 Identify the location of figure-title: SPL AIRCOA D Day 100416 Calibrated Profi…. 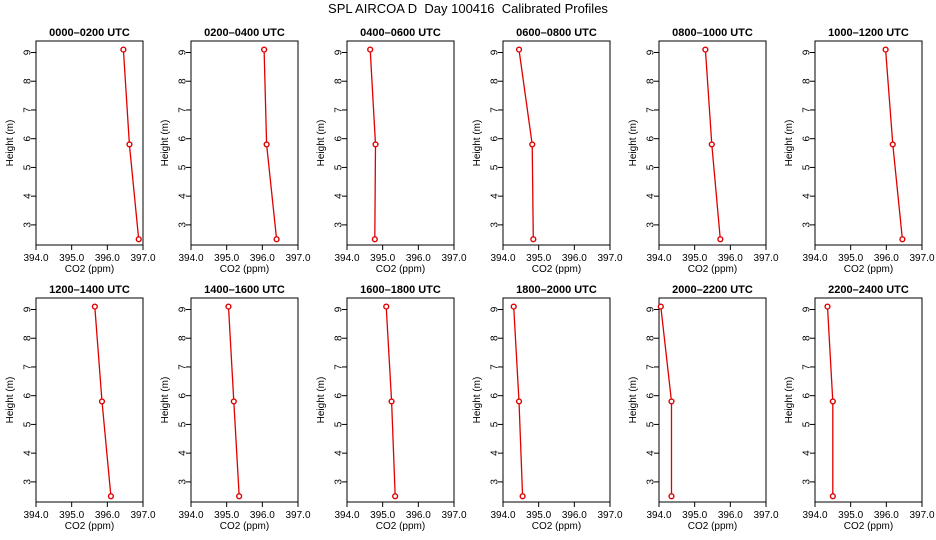
(468, 8).